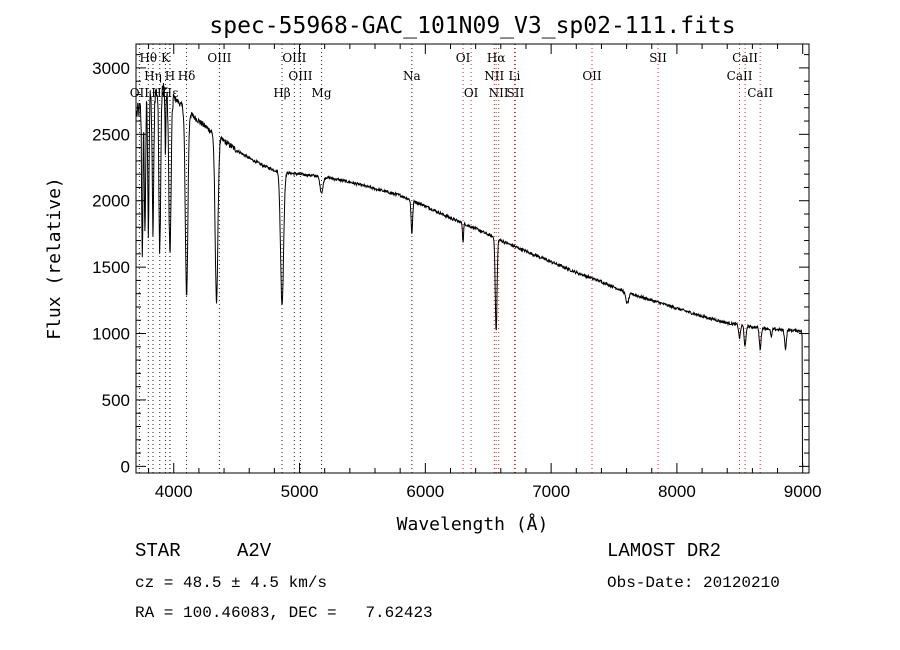 The width and height of the screenshot is (900, 650). I want to click on obs-date-label: Obs-Date: 20120210, so click(693, 583).